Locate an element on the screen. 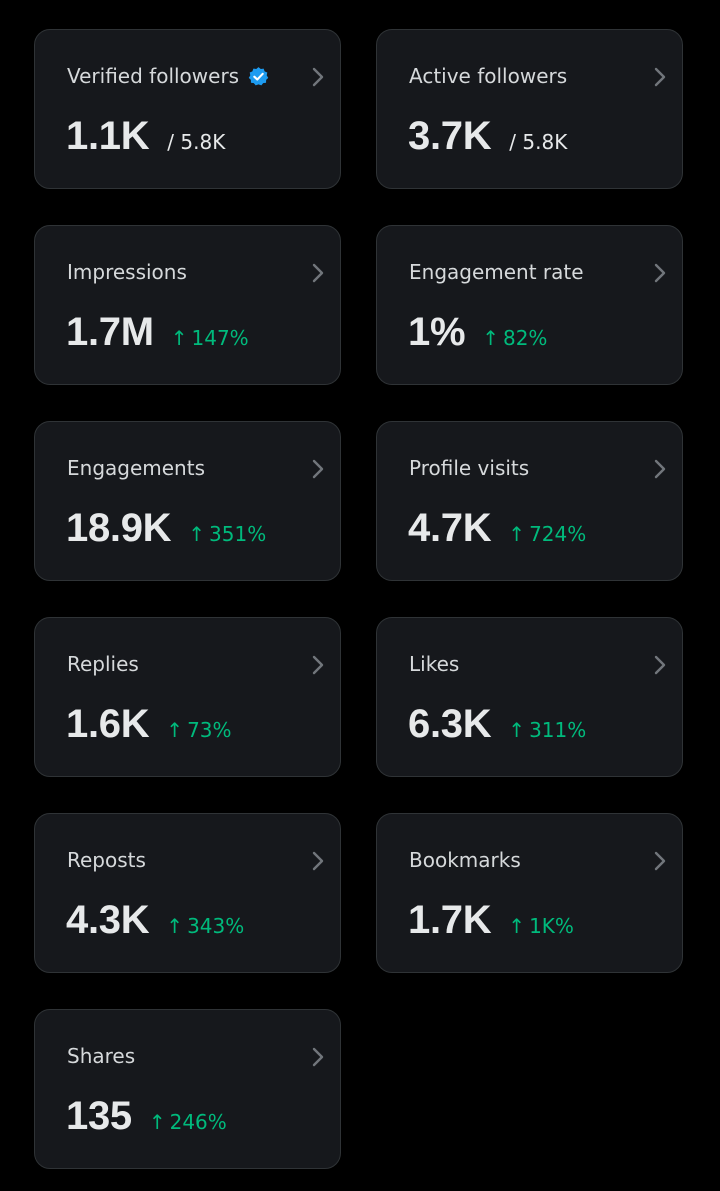 The height and width of the screenshot is (1191, 720). verified-badge-icon is located at coordinates (258, 76).